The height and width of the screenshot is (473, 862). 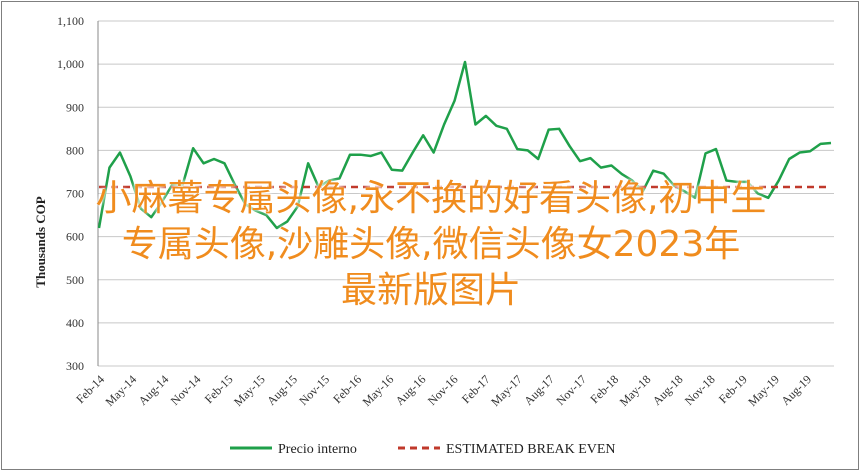 I want to click on x-tick-label: May-17, so click(x=506, y=390).